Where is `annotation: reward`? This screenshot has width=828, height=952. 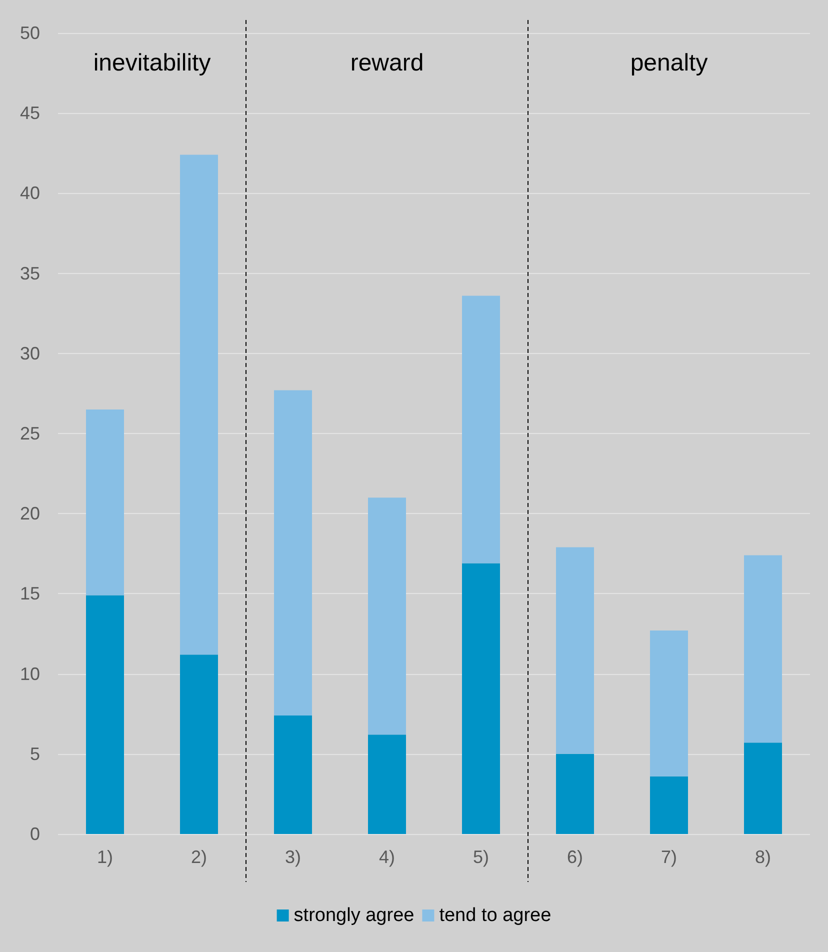
annotation: reward is located at coordinates (387, 63).